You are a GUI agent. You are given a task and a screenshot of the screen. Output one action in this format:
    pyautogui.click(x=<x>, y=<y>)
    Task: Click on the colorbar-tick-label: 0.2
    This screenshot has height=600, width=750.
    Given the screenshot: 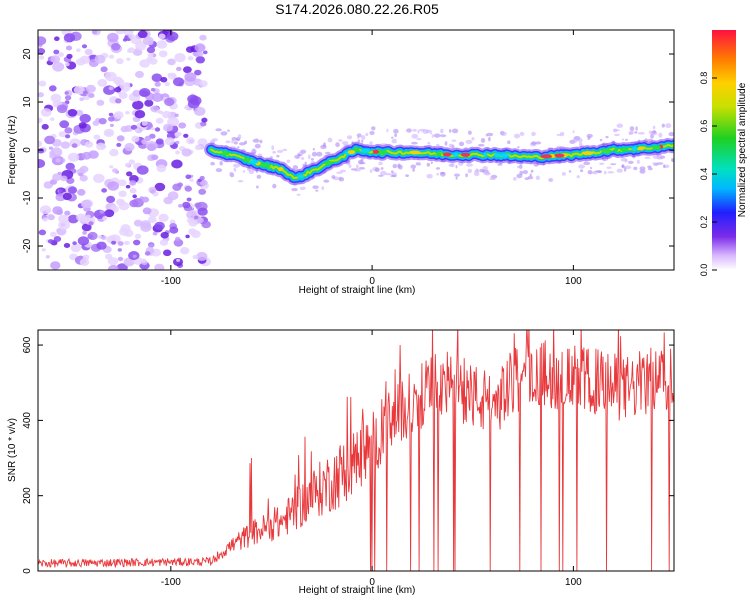 What is the action you would take?
    pyautogui.click(x=704, y=222)
    